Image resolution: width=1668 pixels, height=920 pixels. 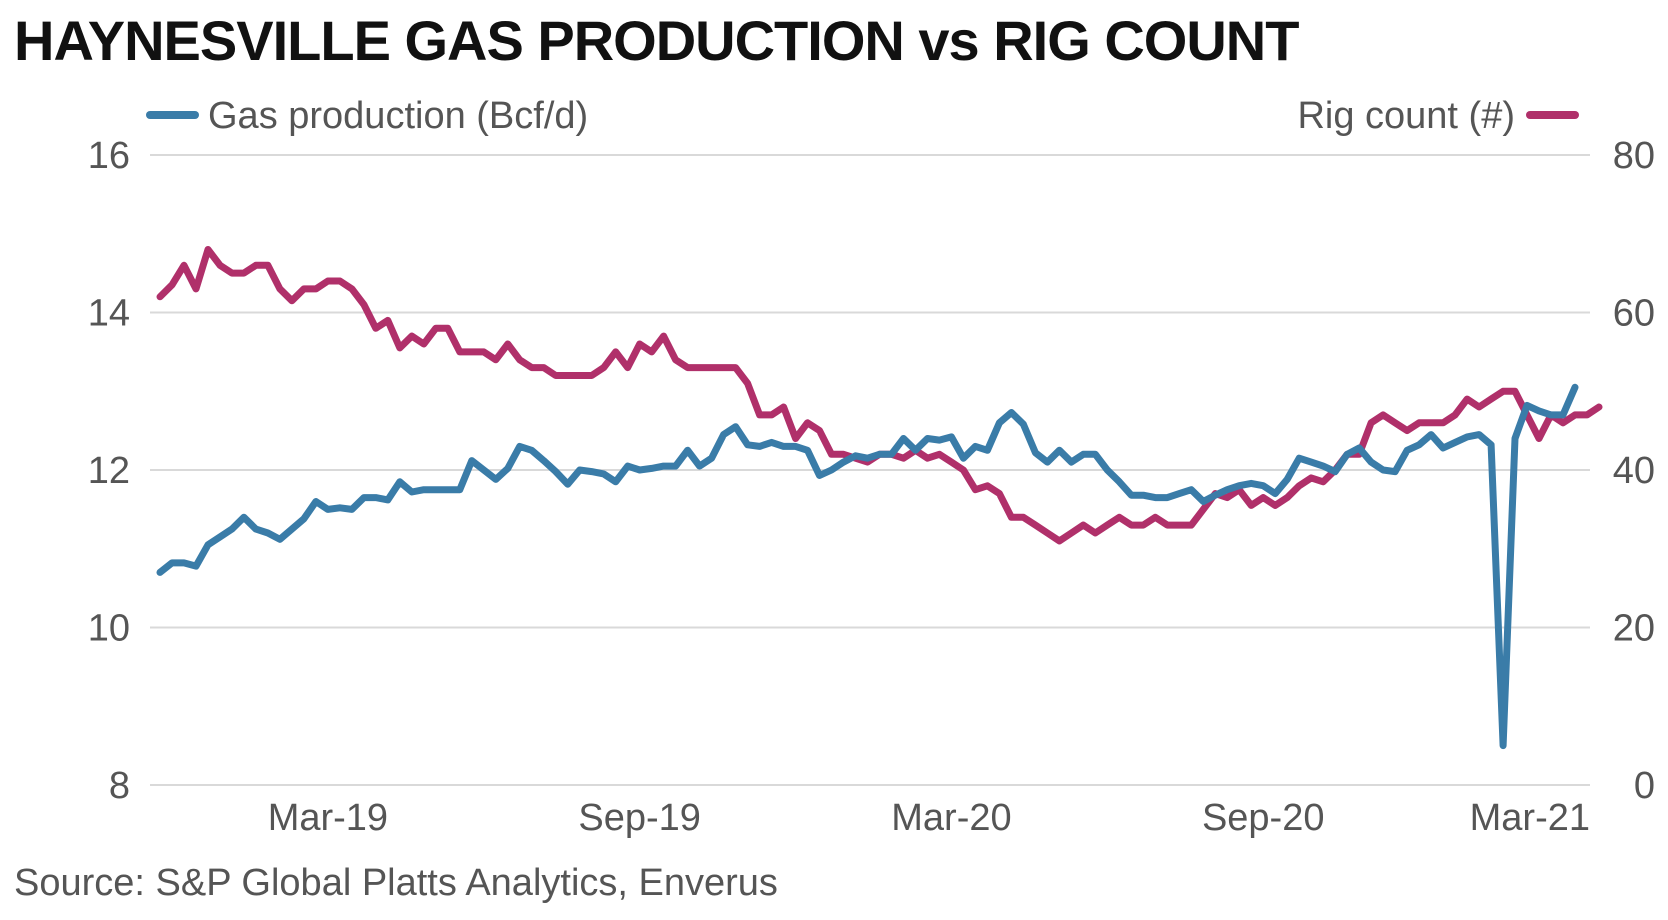 I want to click on y-right-tick-label: 60, so click(x=1634, y=314).